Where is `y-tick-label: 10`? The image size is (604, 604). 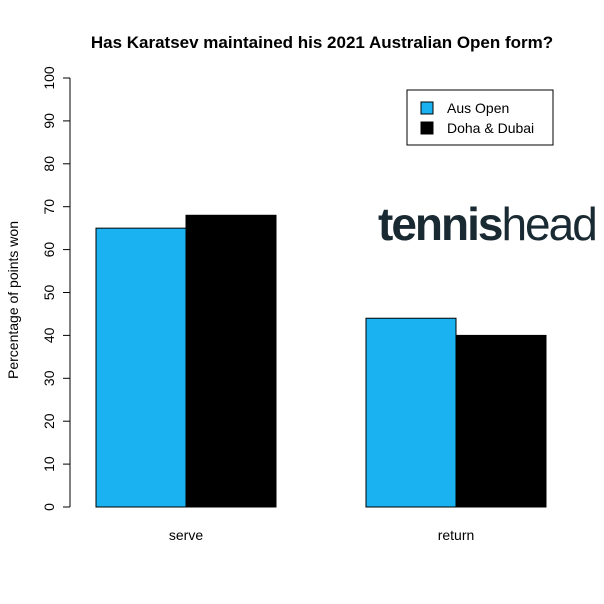 y-tick-label: 10 is located at coordinates (49, 464).